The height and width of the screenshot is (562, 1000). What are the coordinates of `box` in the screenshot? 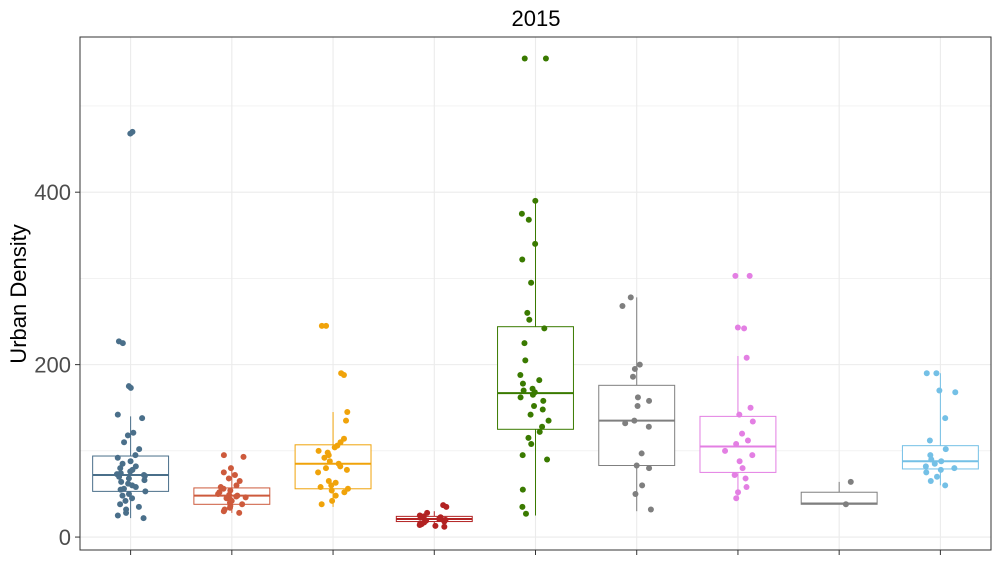 It's located at (535, 378).